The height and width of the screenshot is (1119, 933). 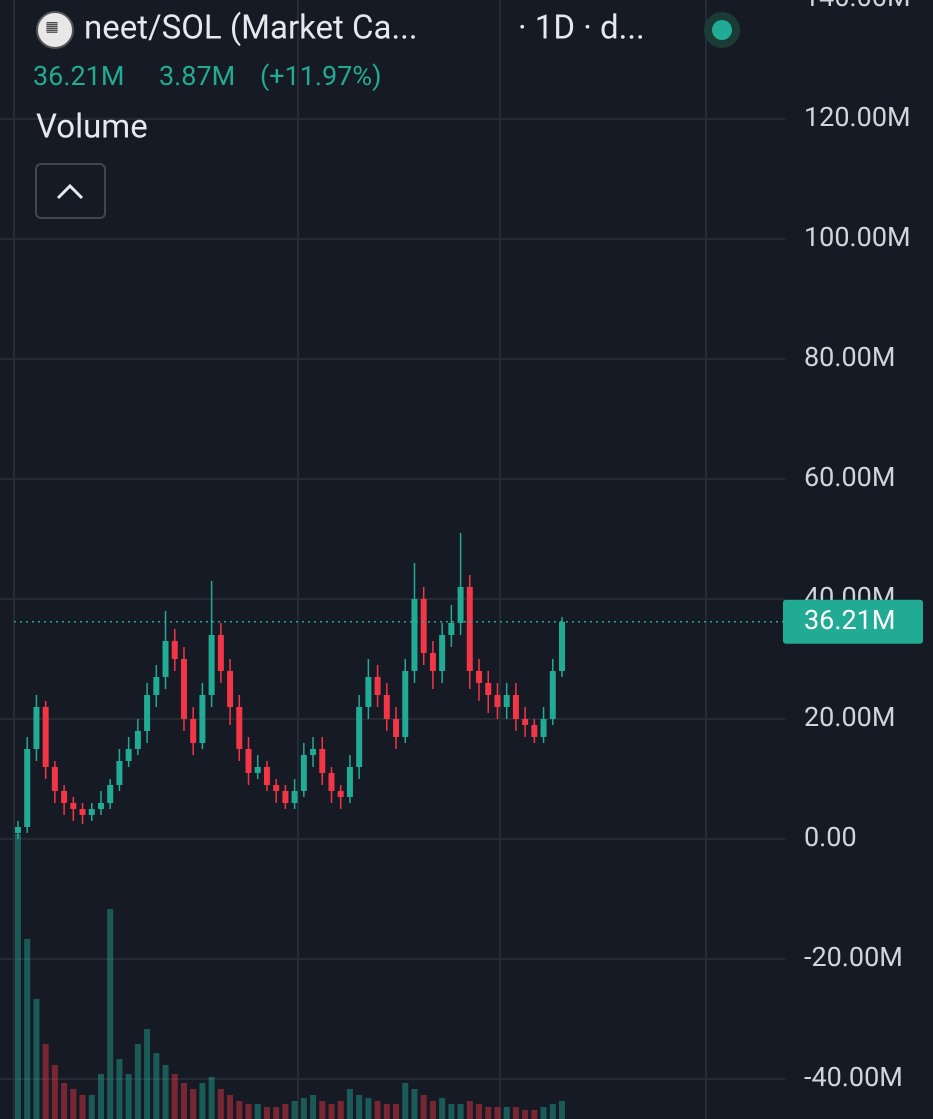 What do you see at coordinates (78, 76) in the screenshot?
I see `legend-value: 36.21M` at bounding box center [78, 76].